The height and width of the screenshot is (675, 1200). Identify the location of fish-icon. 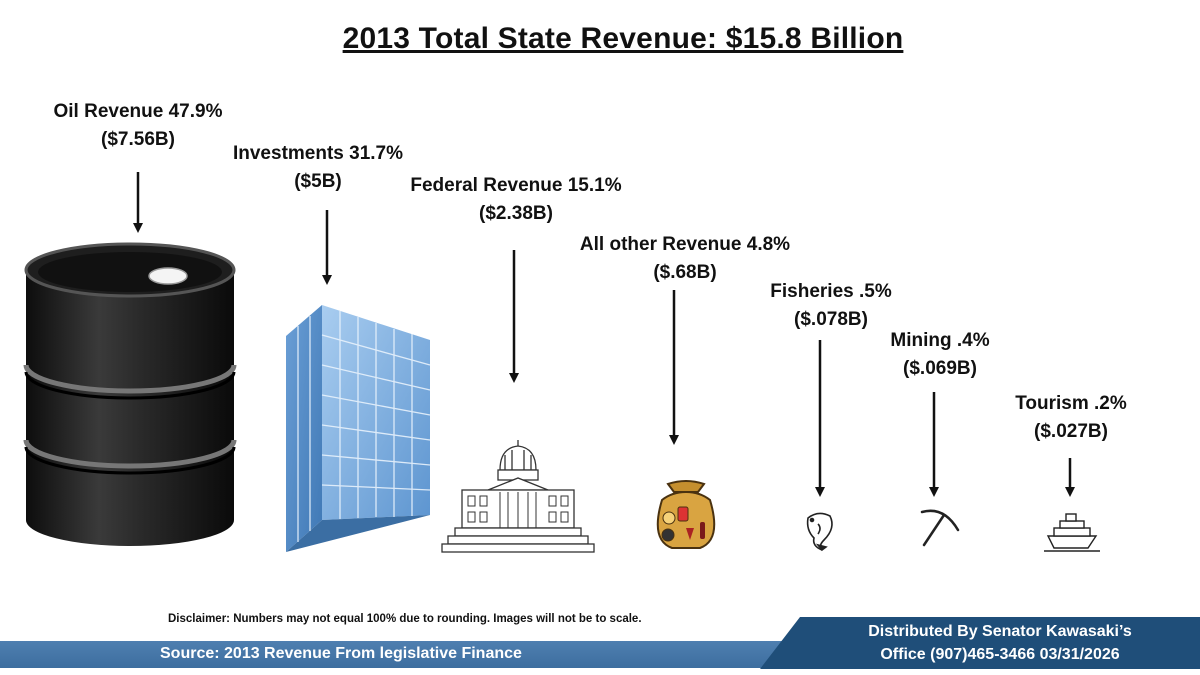
(819, 532).